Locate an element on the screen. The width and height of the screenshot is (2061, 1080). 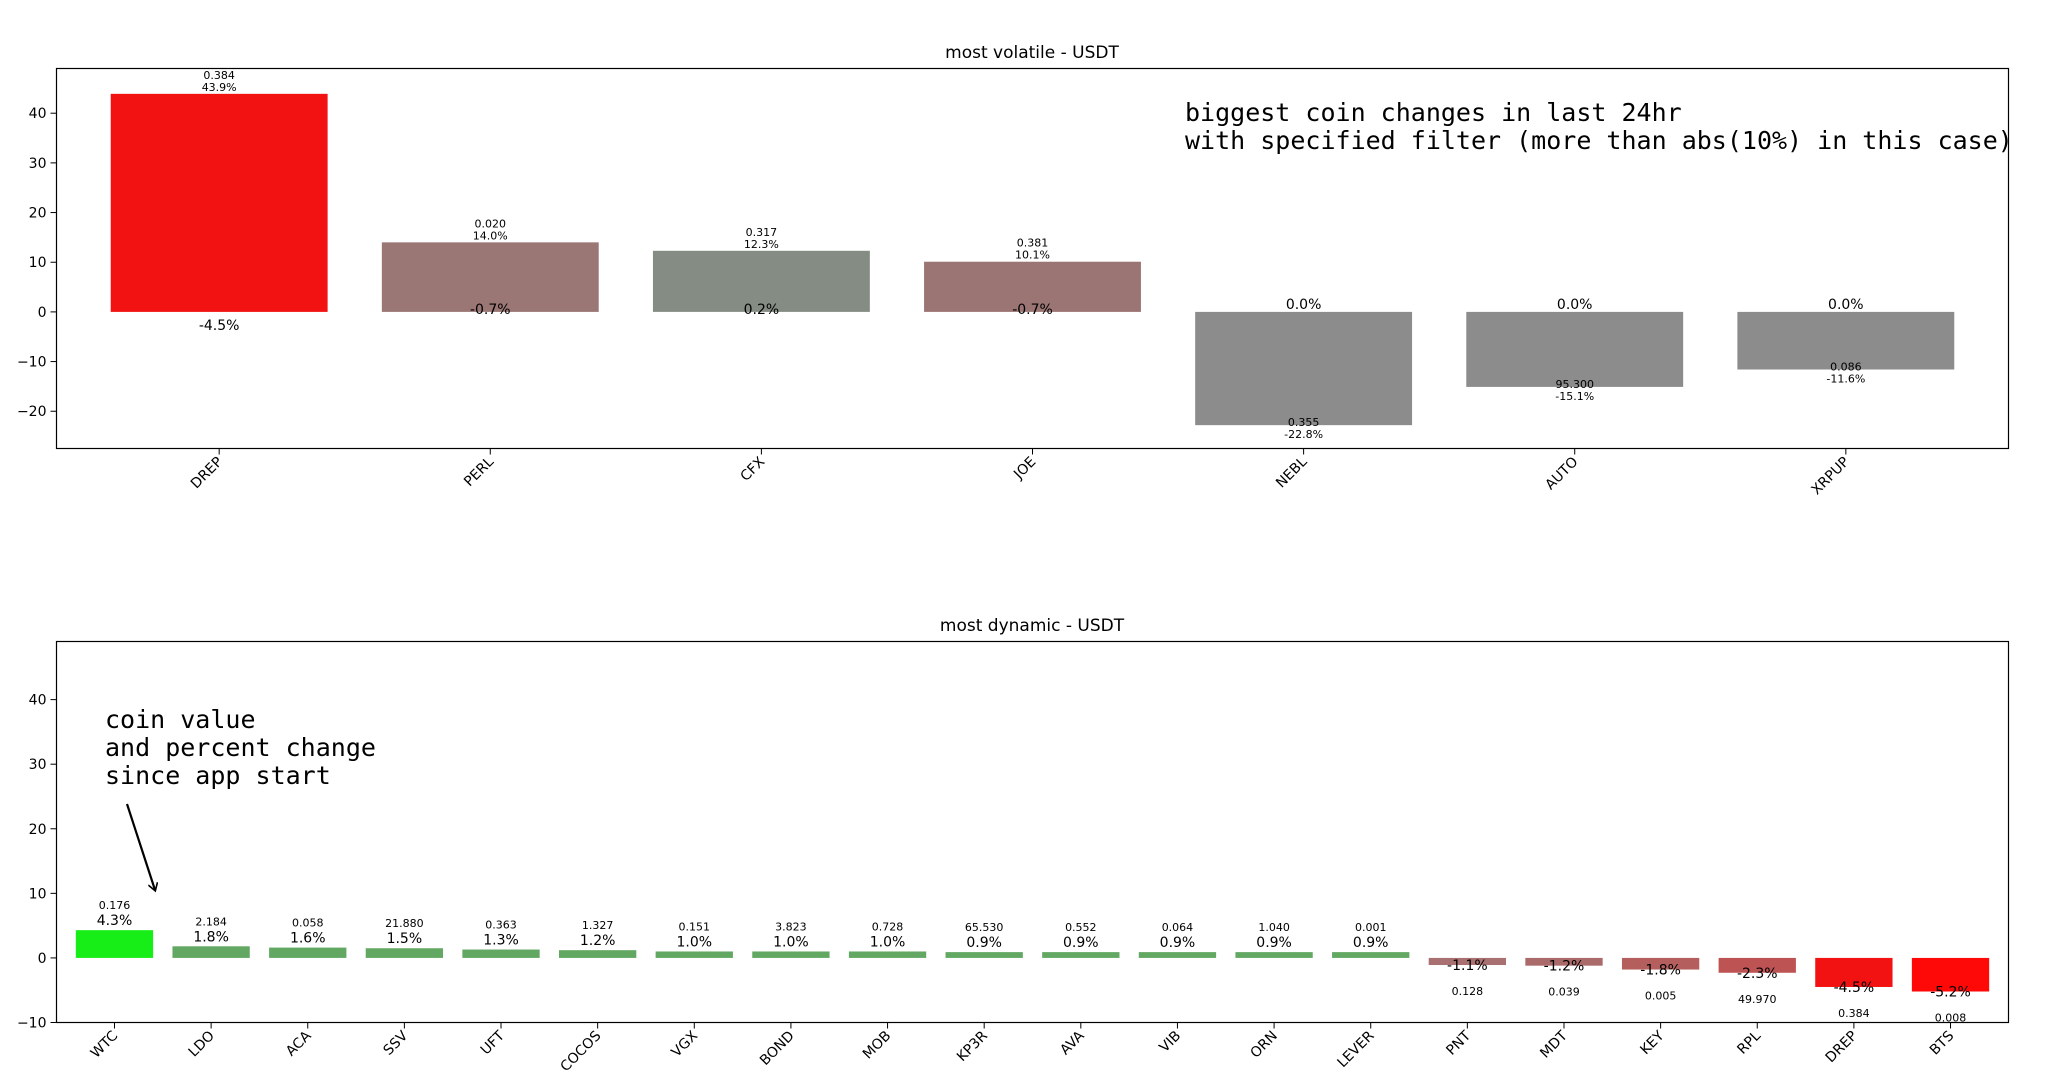
dynamic-x-tick-label: ORN is located at coordinates (1264, 1044).